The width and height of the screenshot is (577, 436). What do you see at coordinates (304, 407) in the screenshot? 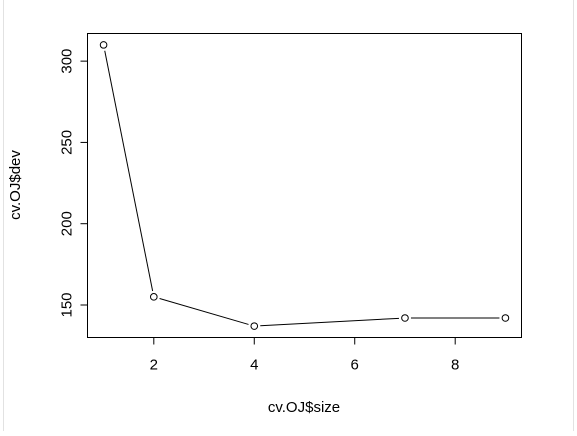
I see `x-axis-label: cv.OJ$size` at bounding box center [304, 407].